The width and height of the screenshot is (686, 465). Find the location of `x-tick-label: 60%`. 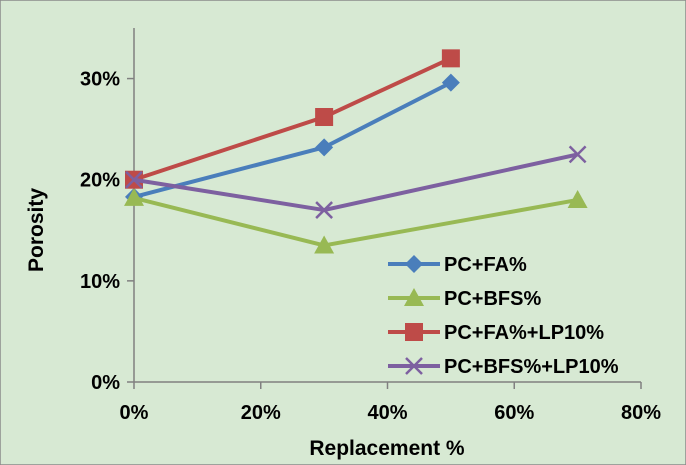

x-tick-label: 60% is located at coordinates (514, 413).